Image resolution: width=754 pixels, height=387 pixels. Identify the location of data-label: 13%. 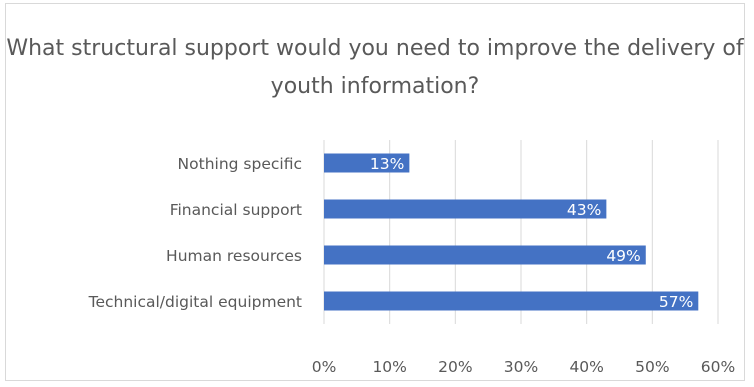
(387, 164).